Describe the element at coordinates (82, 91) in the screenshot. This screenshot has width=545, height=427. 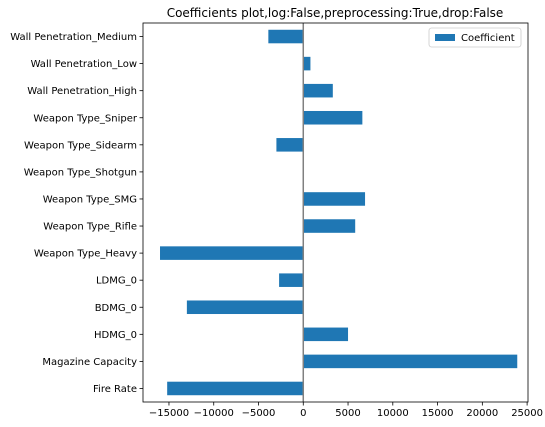
I see `y-tick-label-11: Wall Penetration_High` at that location.